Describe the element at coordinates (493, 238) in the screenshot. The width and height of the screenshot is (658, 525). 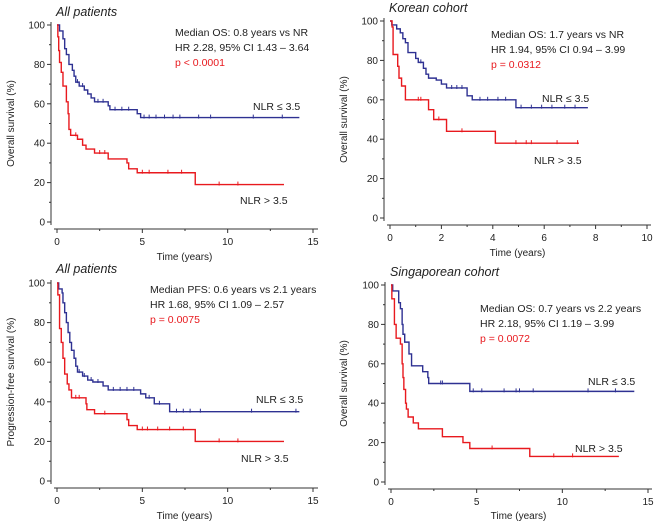
I see `x-tick-label: 4` at that location.